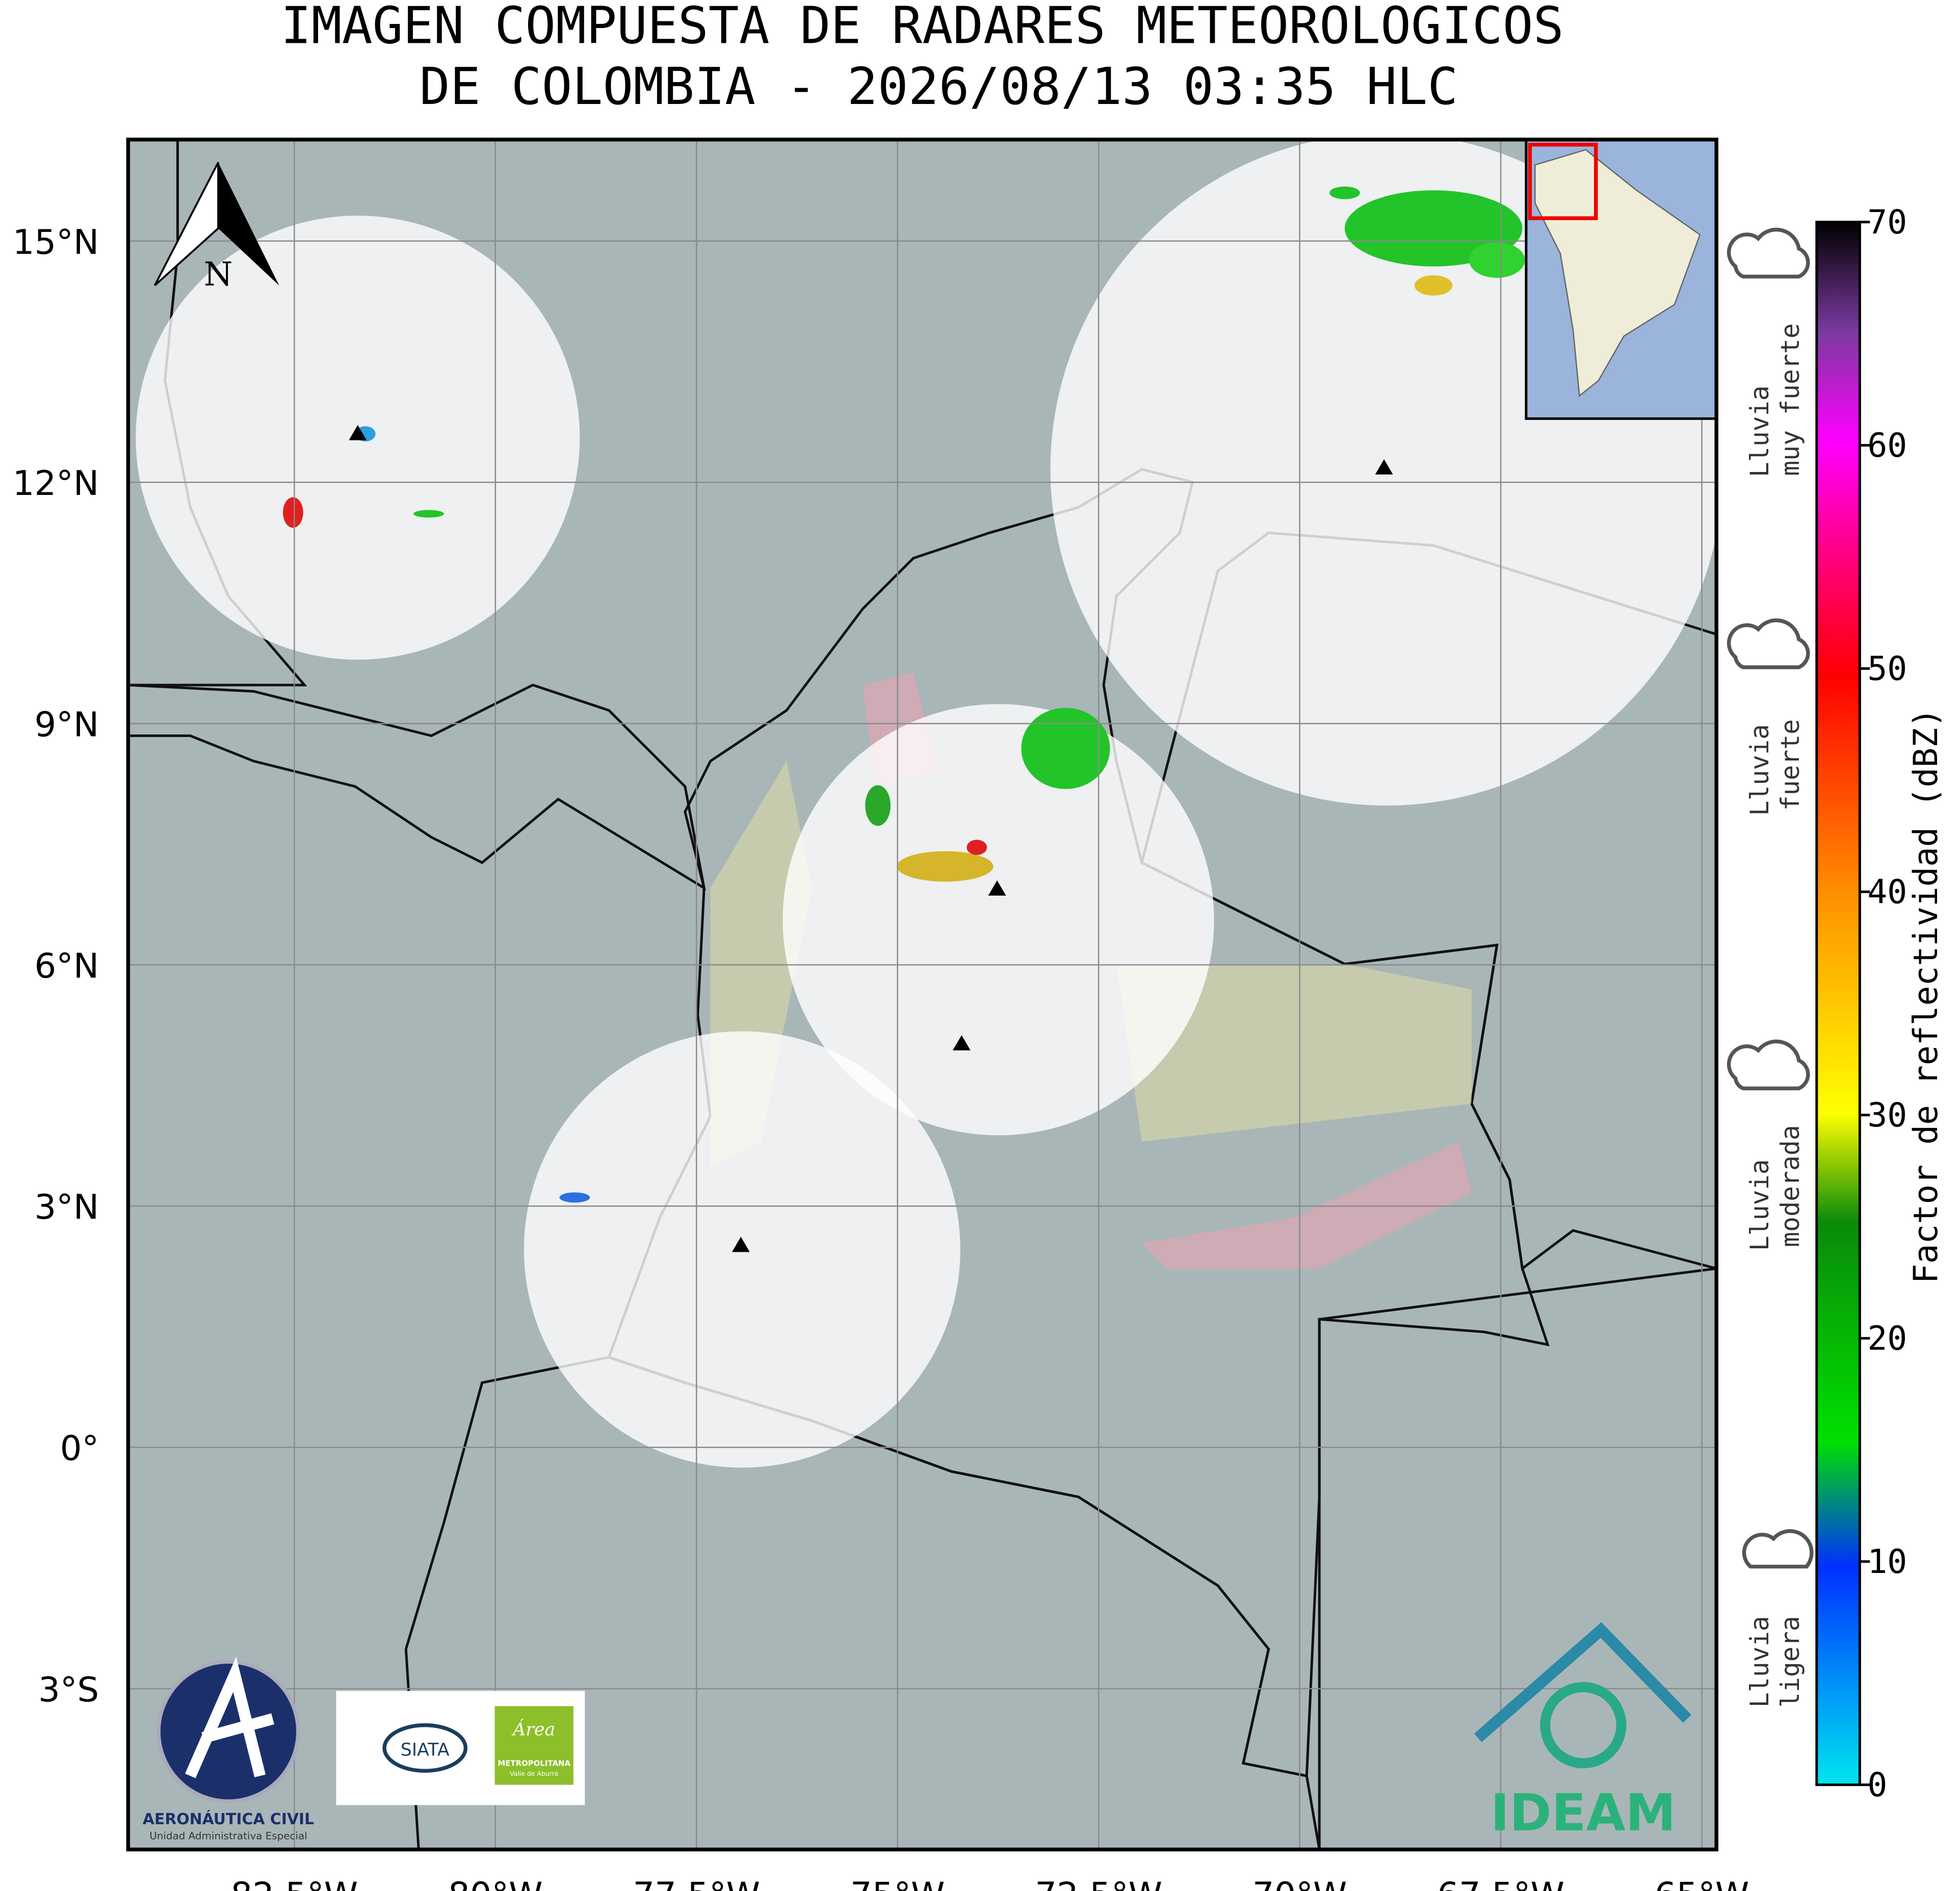 This screenshot has width=1960, height=1891. What do you see at coordinates (1501, 1883) in the screenshot?
I see `lon-tick-label: 67.5°W` at bounding box center [1501, 1883].